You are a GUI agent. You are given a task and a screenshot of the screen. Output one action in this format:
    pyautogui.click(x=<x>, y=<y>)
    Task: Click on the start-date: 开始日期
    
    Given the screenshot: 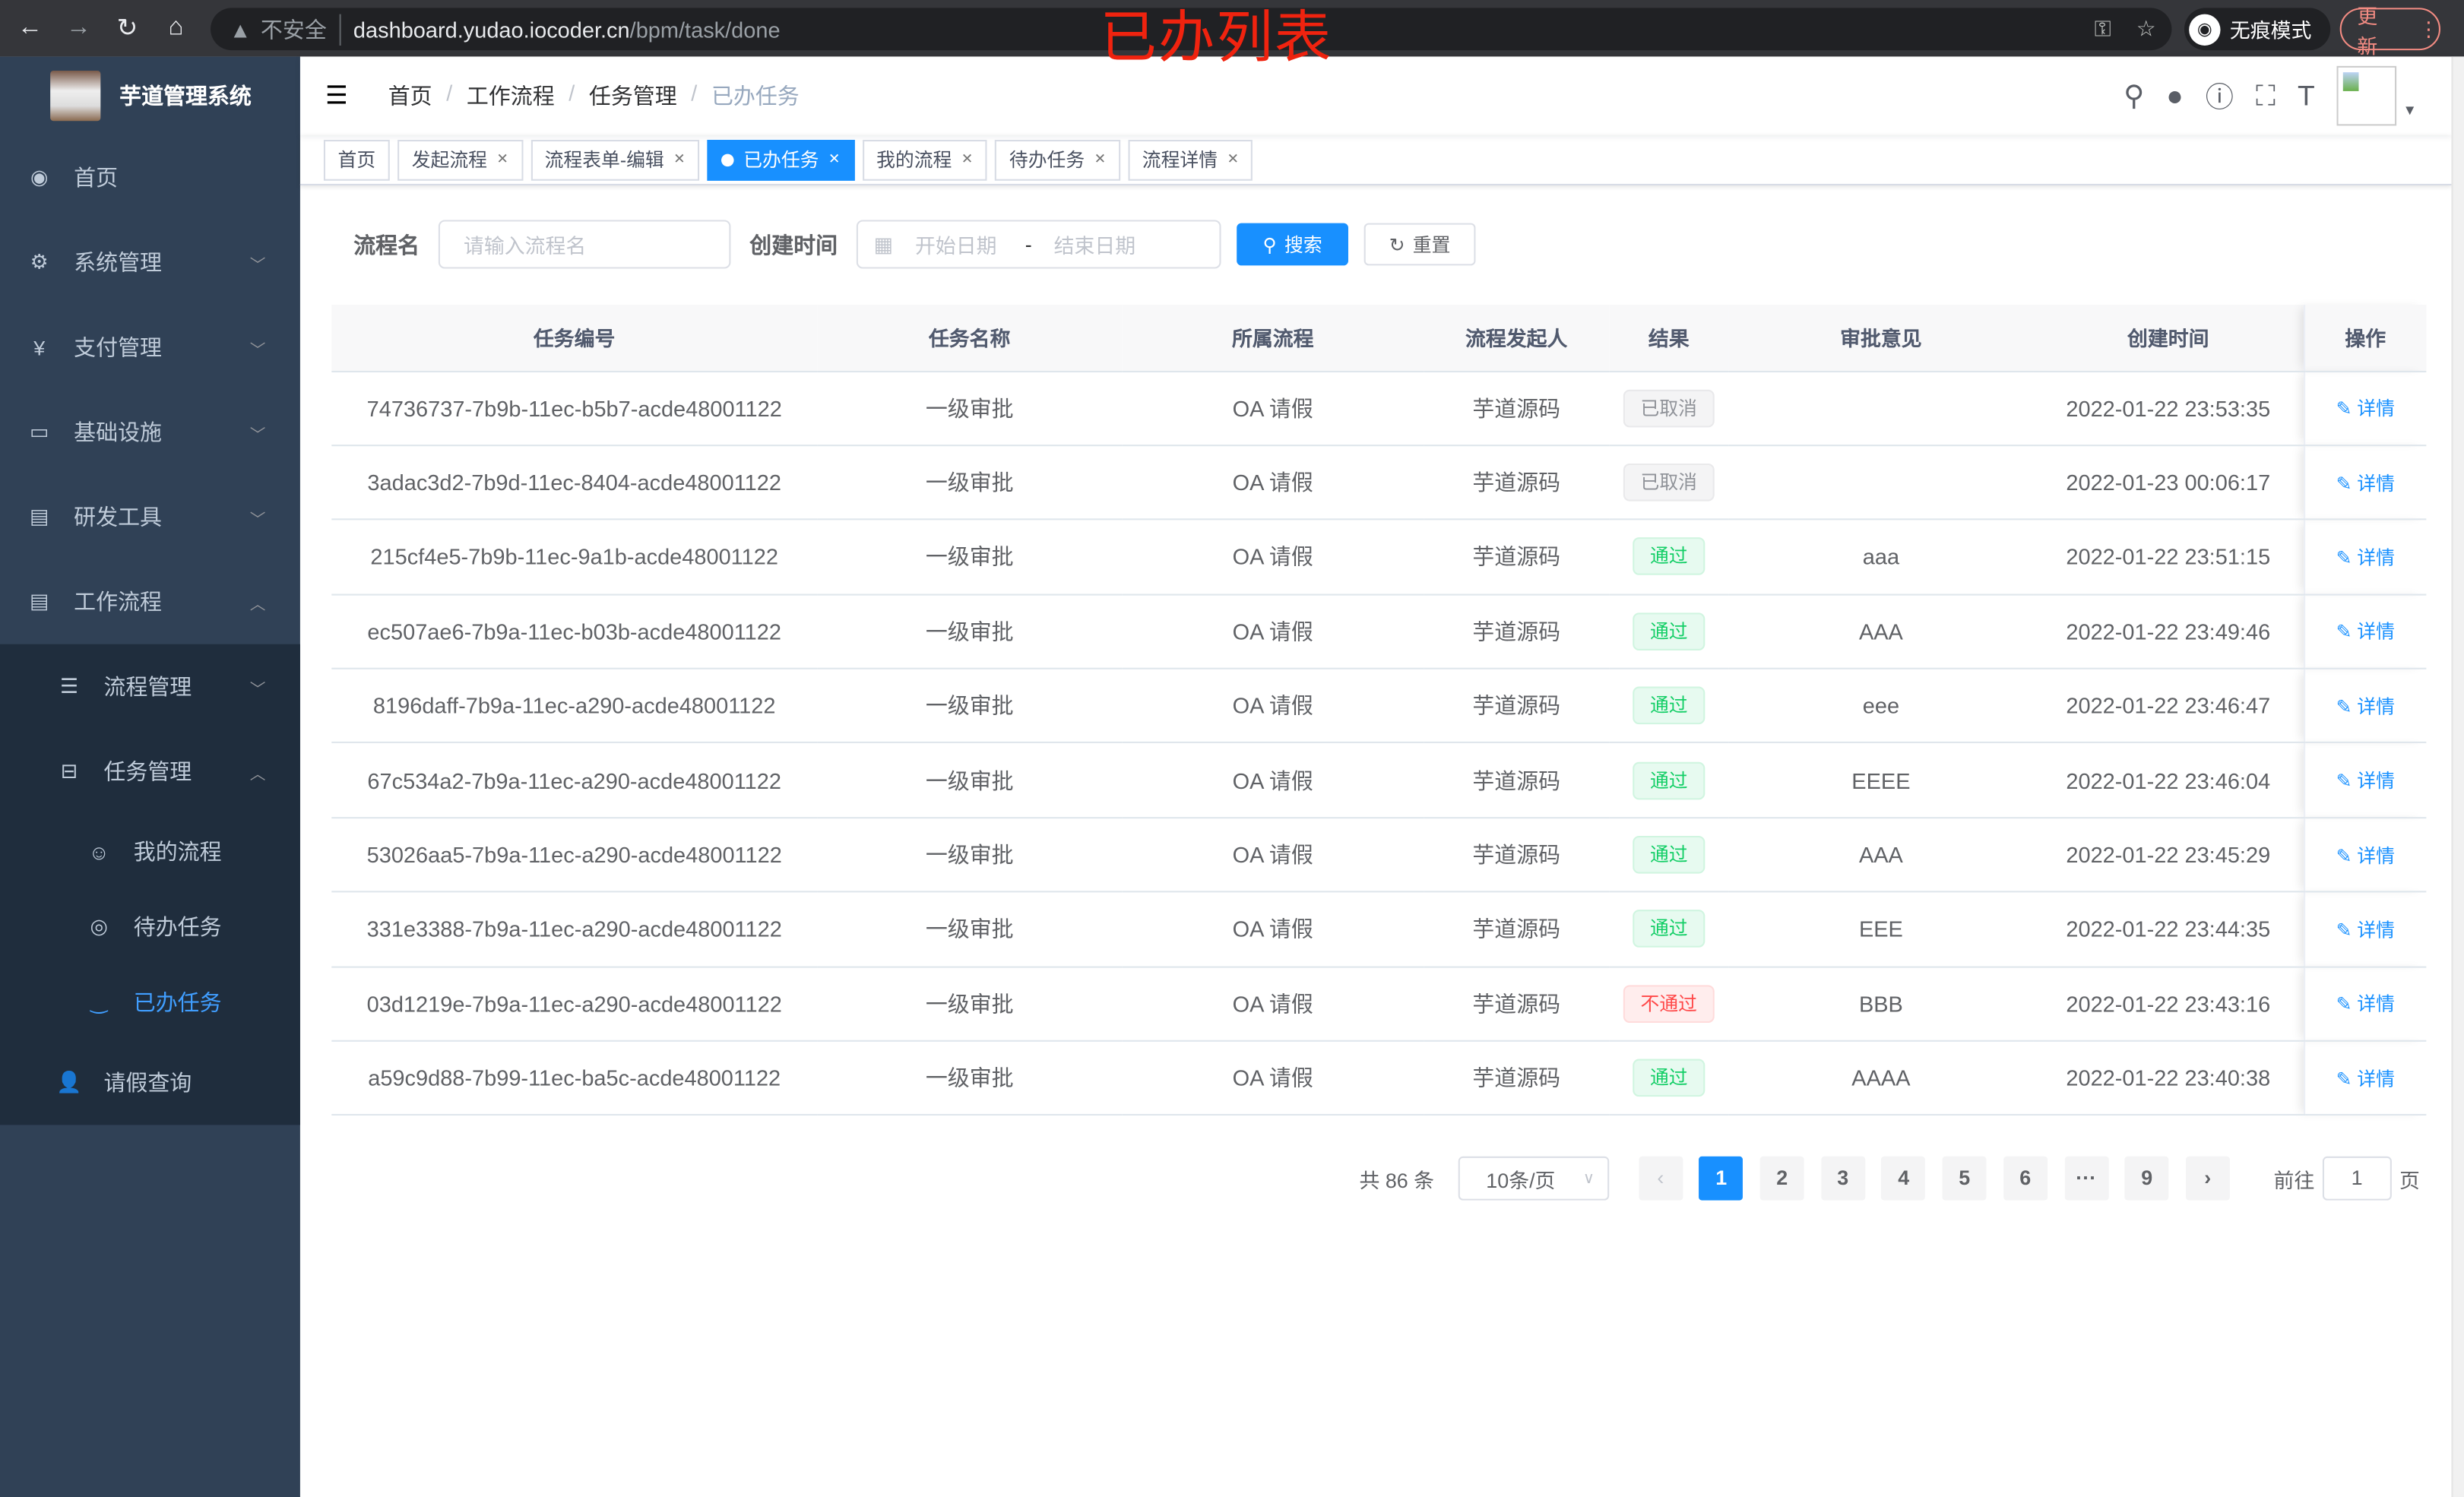 What is the action you would take?
    pyautogui.click(x=955, y=246)
    